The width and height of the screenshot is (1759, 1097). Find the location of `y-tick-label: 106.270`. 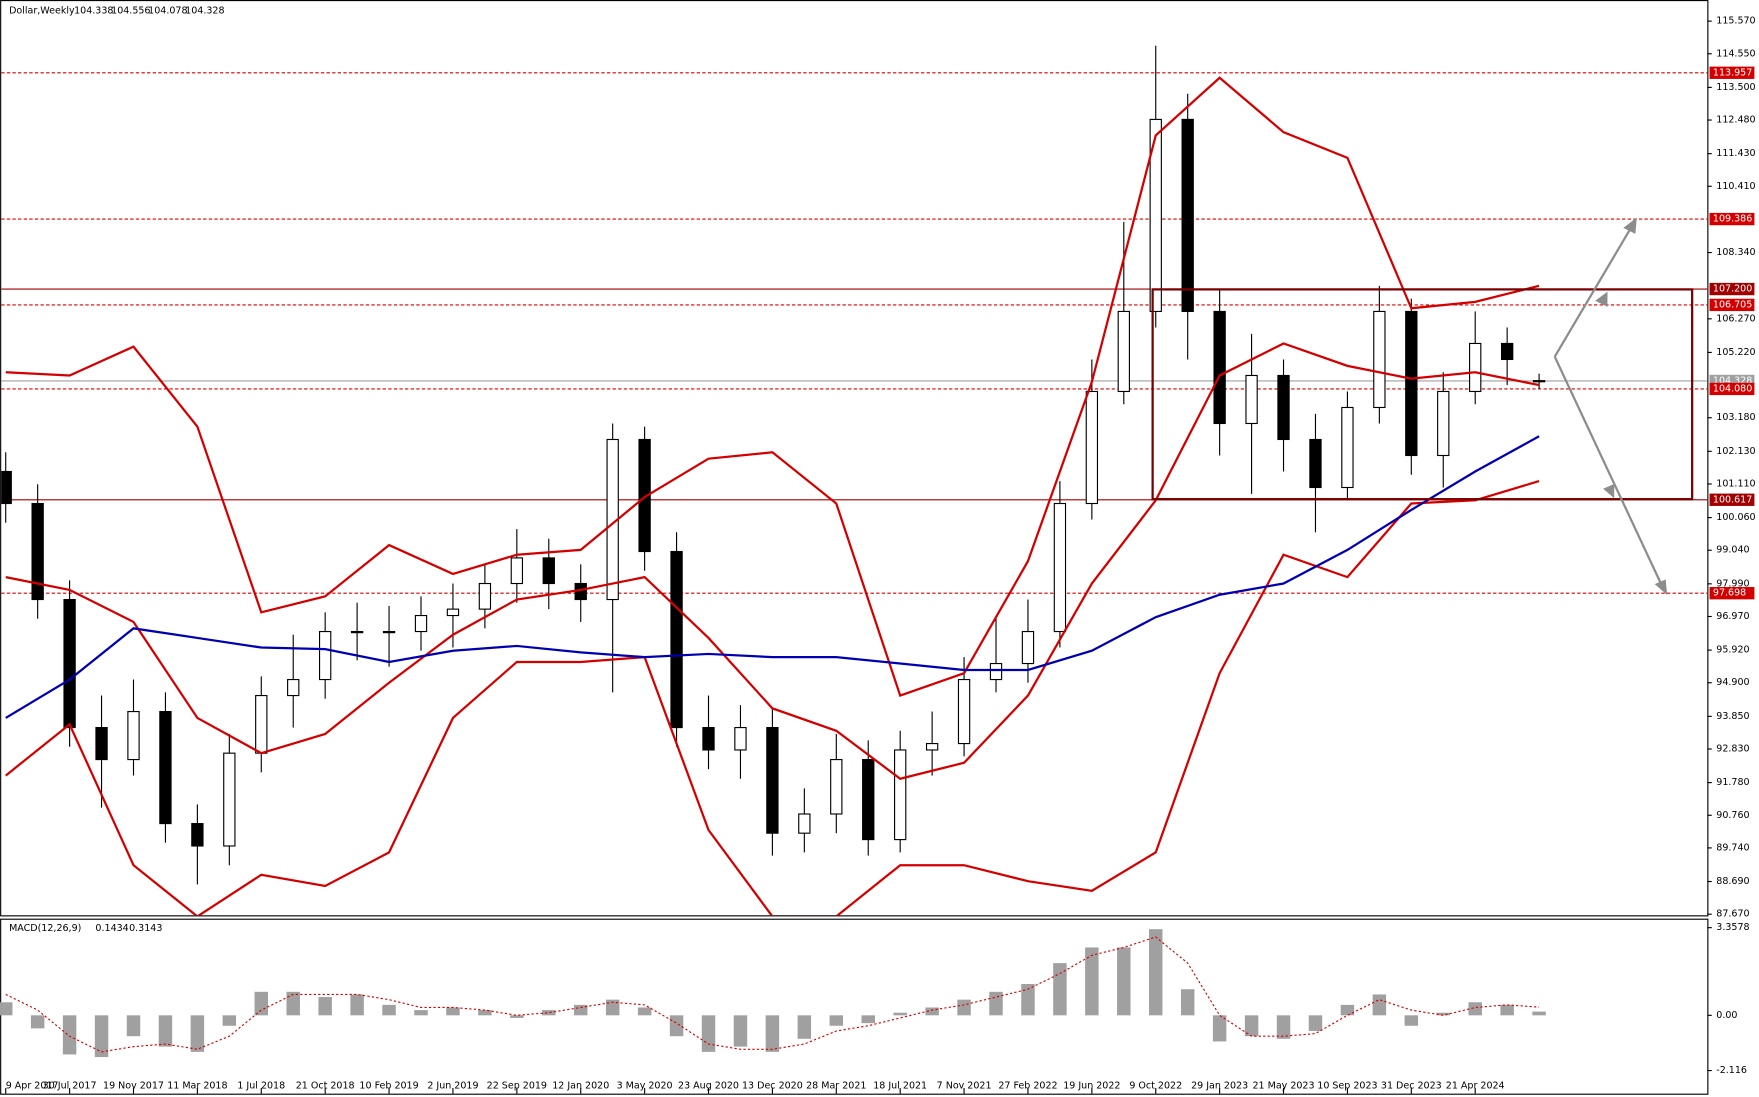

y-tick-label: 106.270 is located at coordinates (1735, 318).